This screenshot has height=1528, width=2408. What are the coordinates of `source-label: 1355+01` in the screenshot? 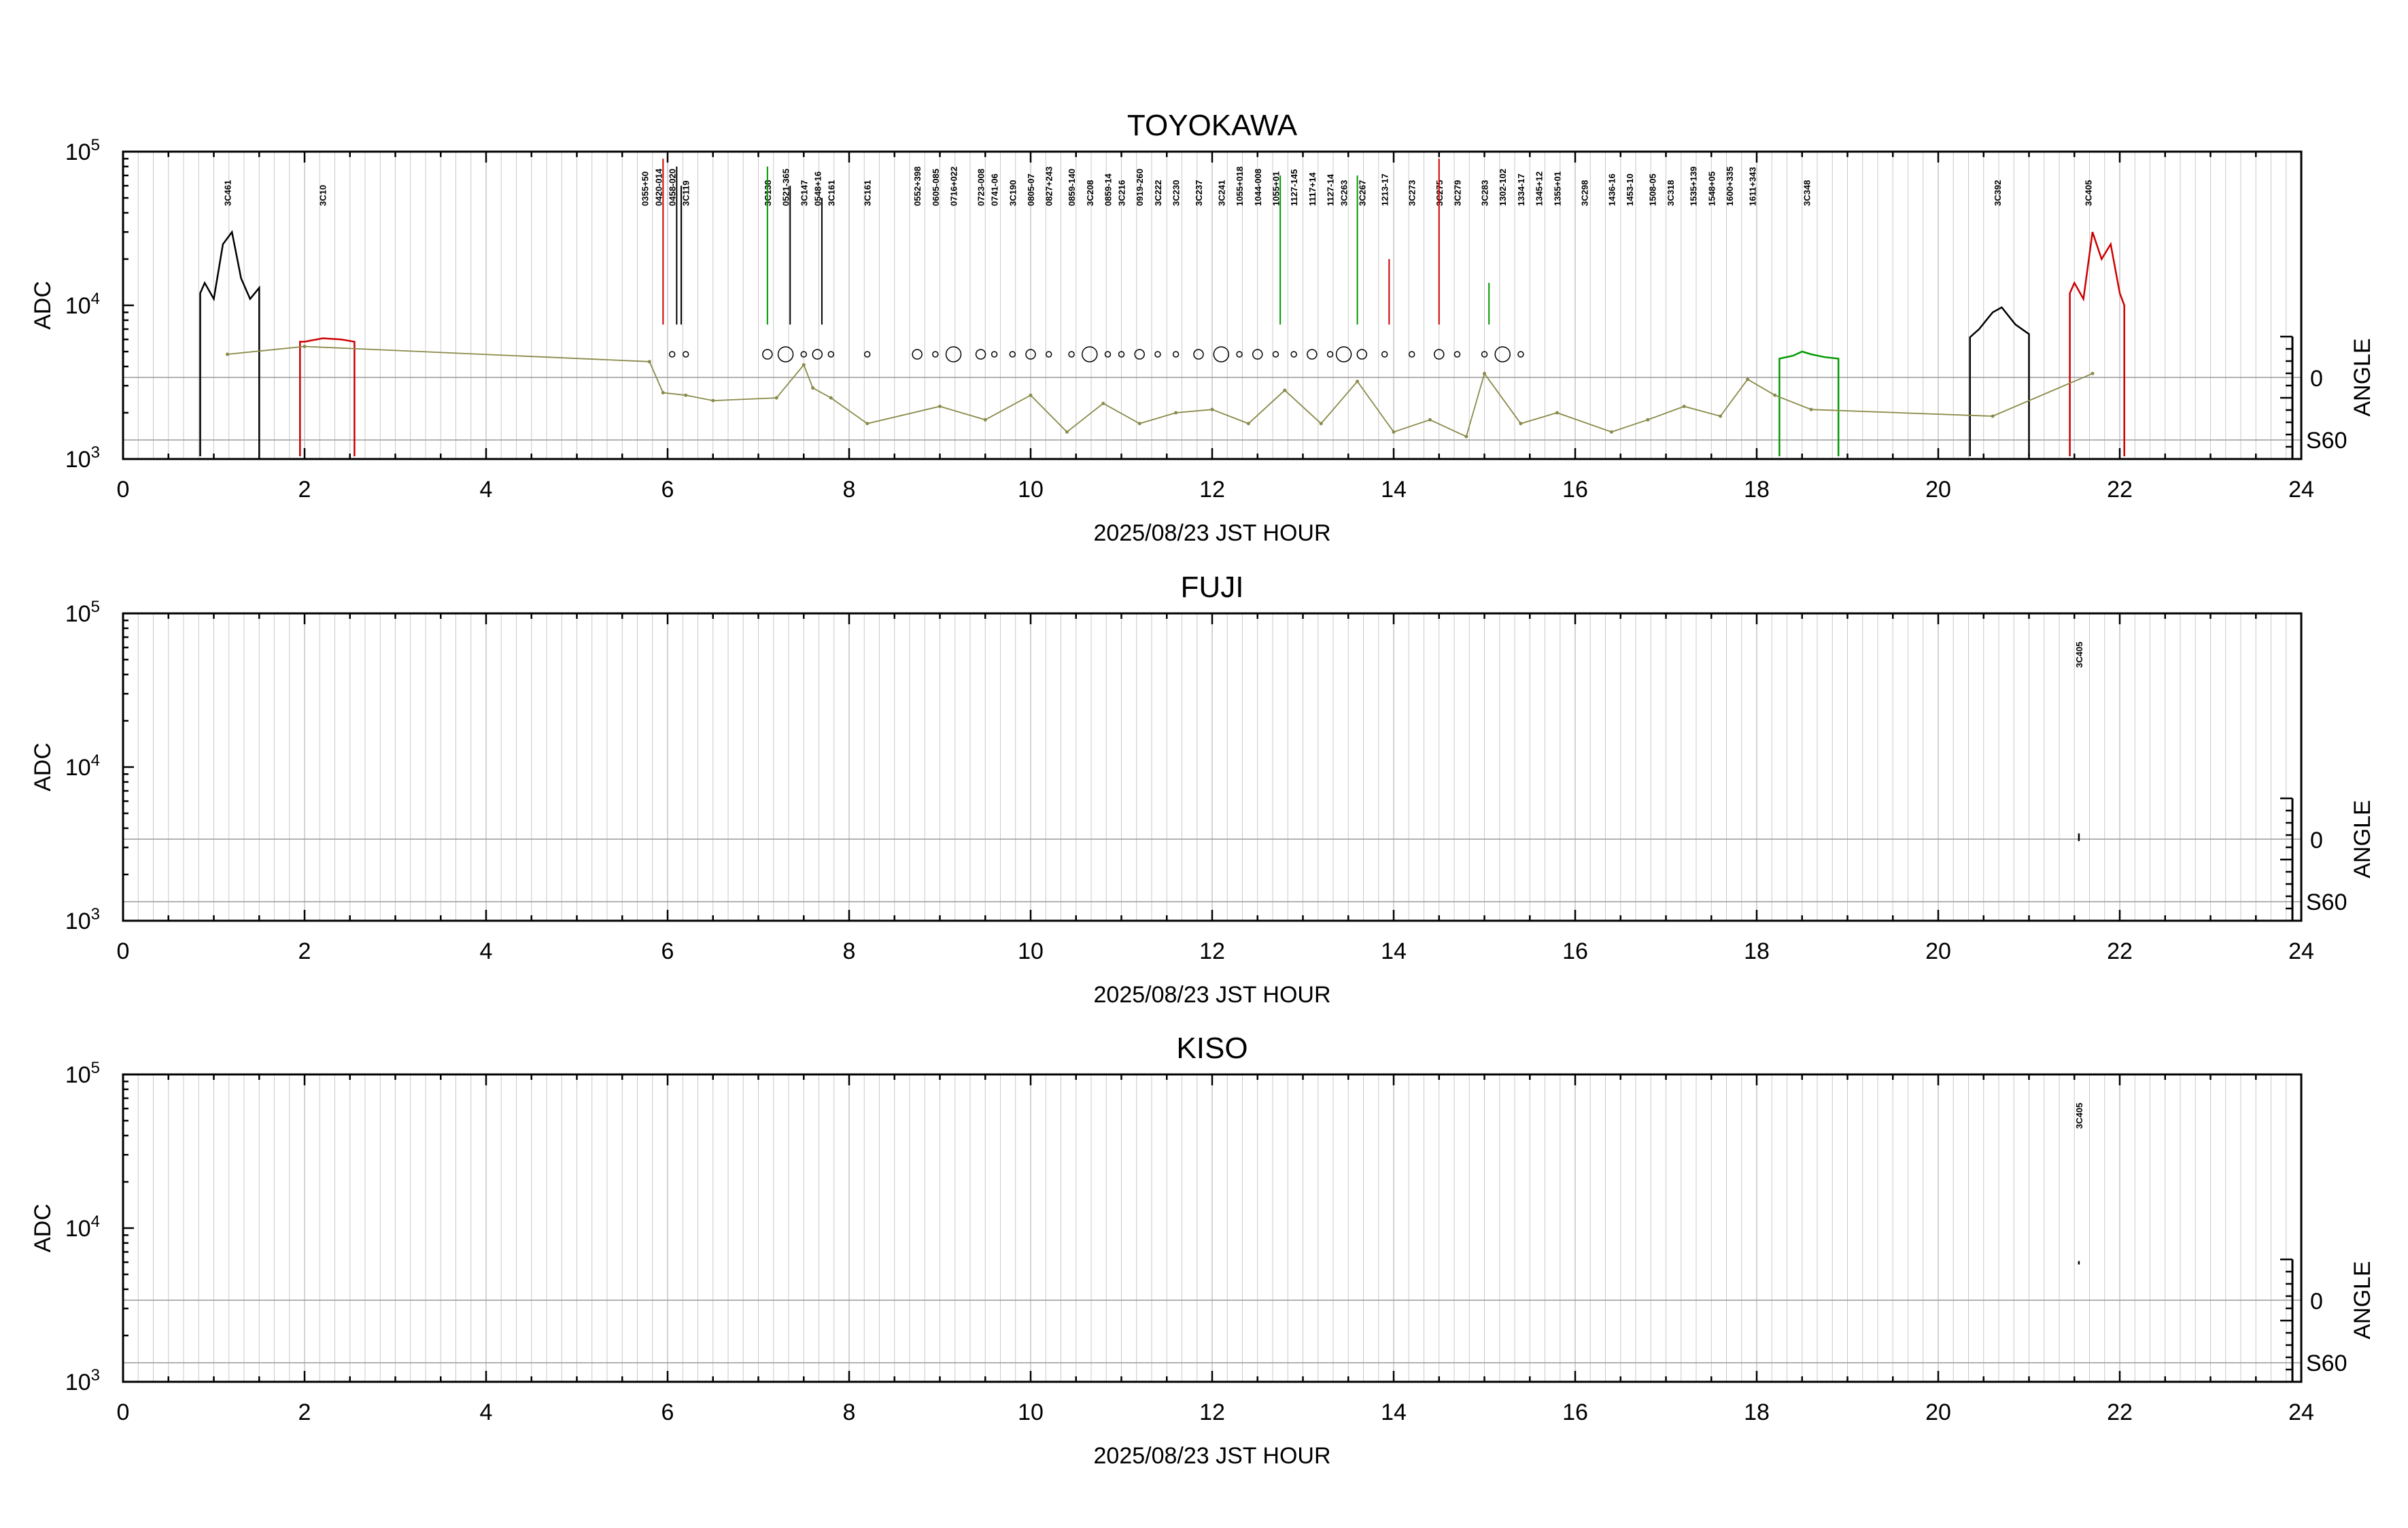 It's located at (1557, 188).